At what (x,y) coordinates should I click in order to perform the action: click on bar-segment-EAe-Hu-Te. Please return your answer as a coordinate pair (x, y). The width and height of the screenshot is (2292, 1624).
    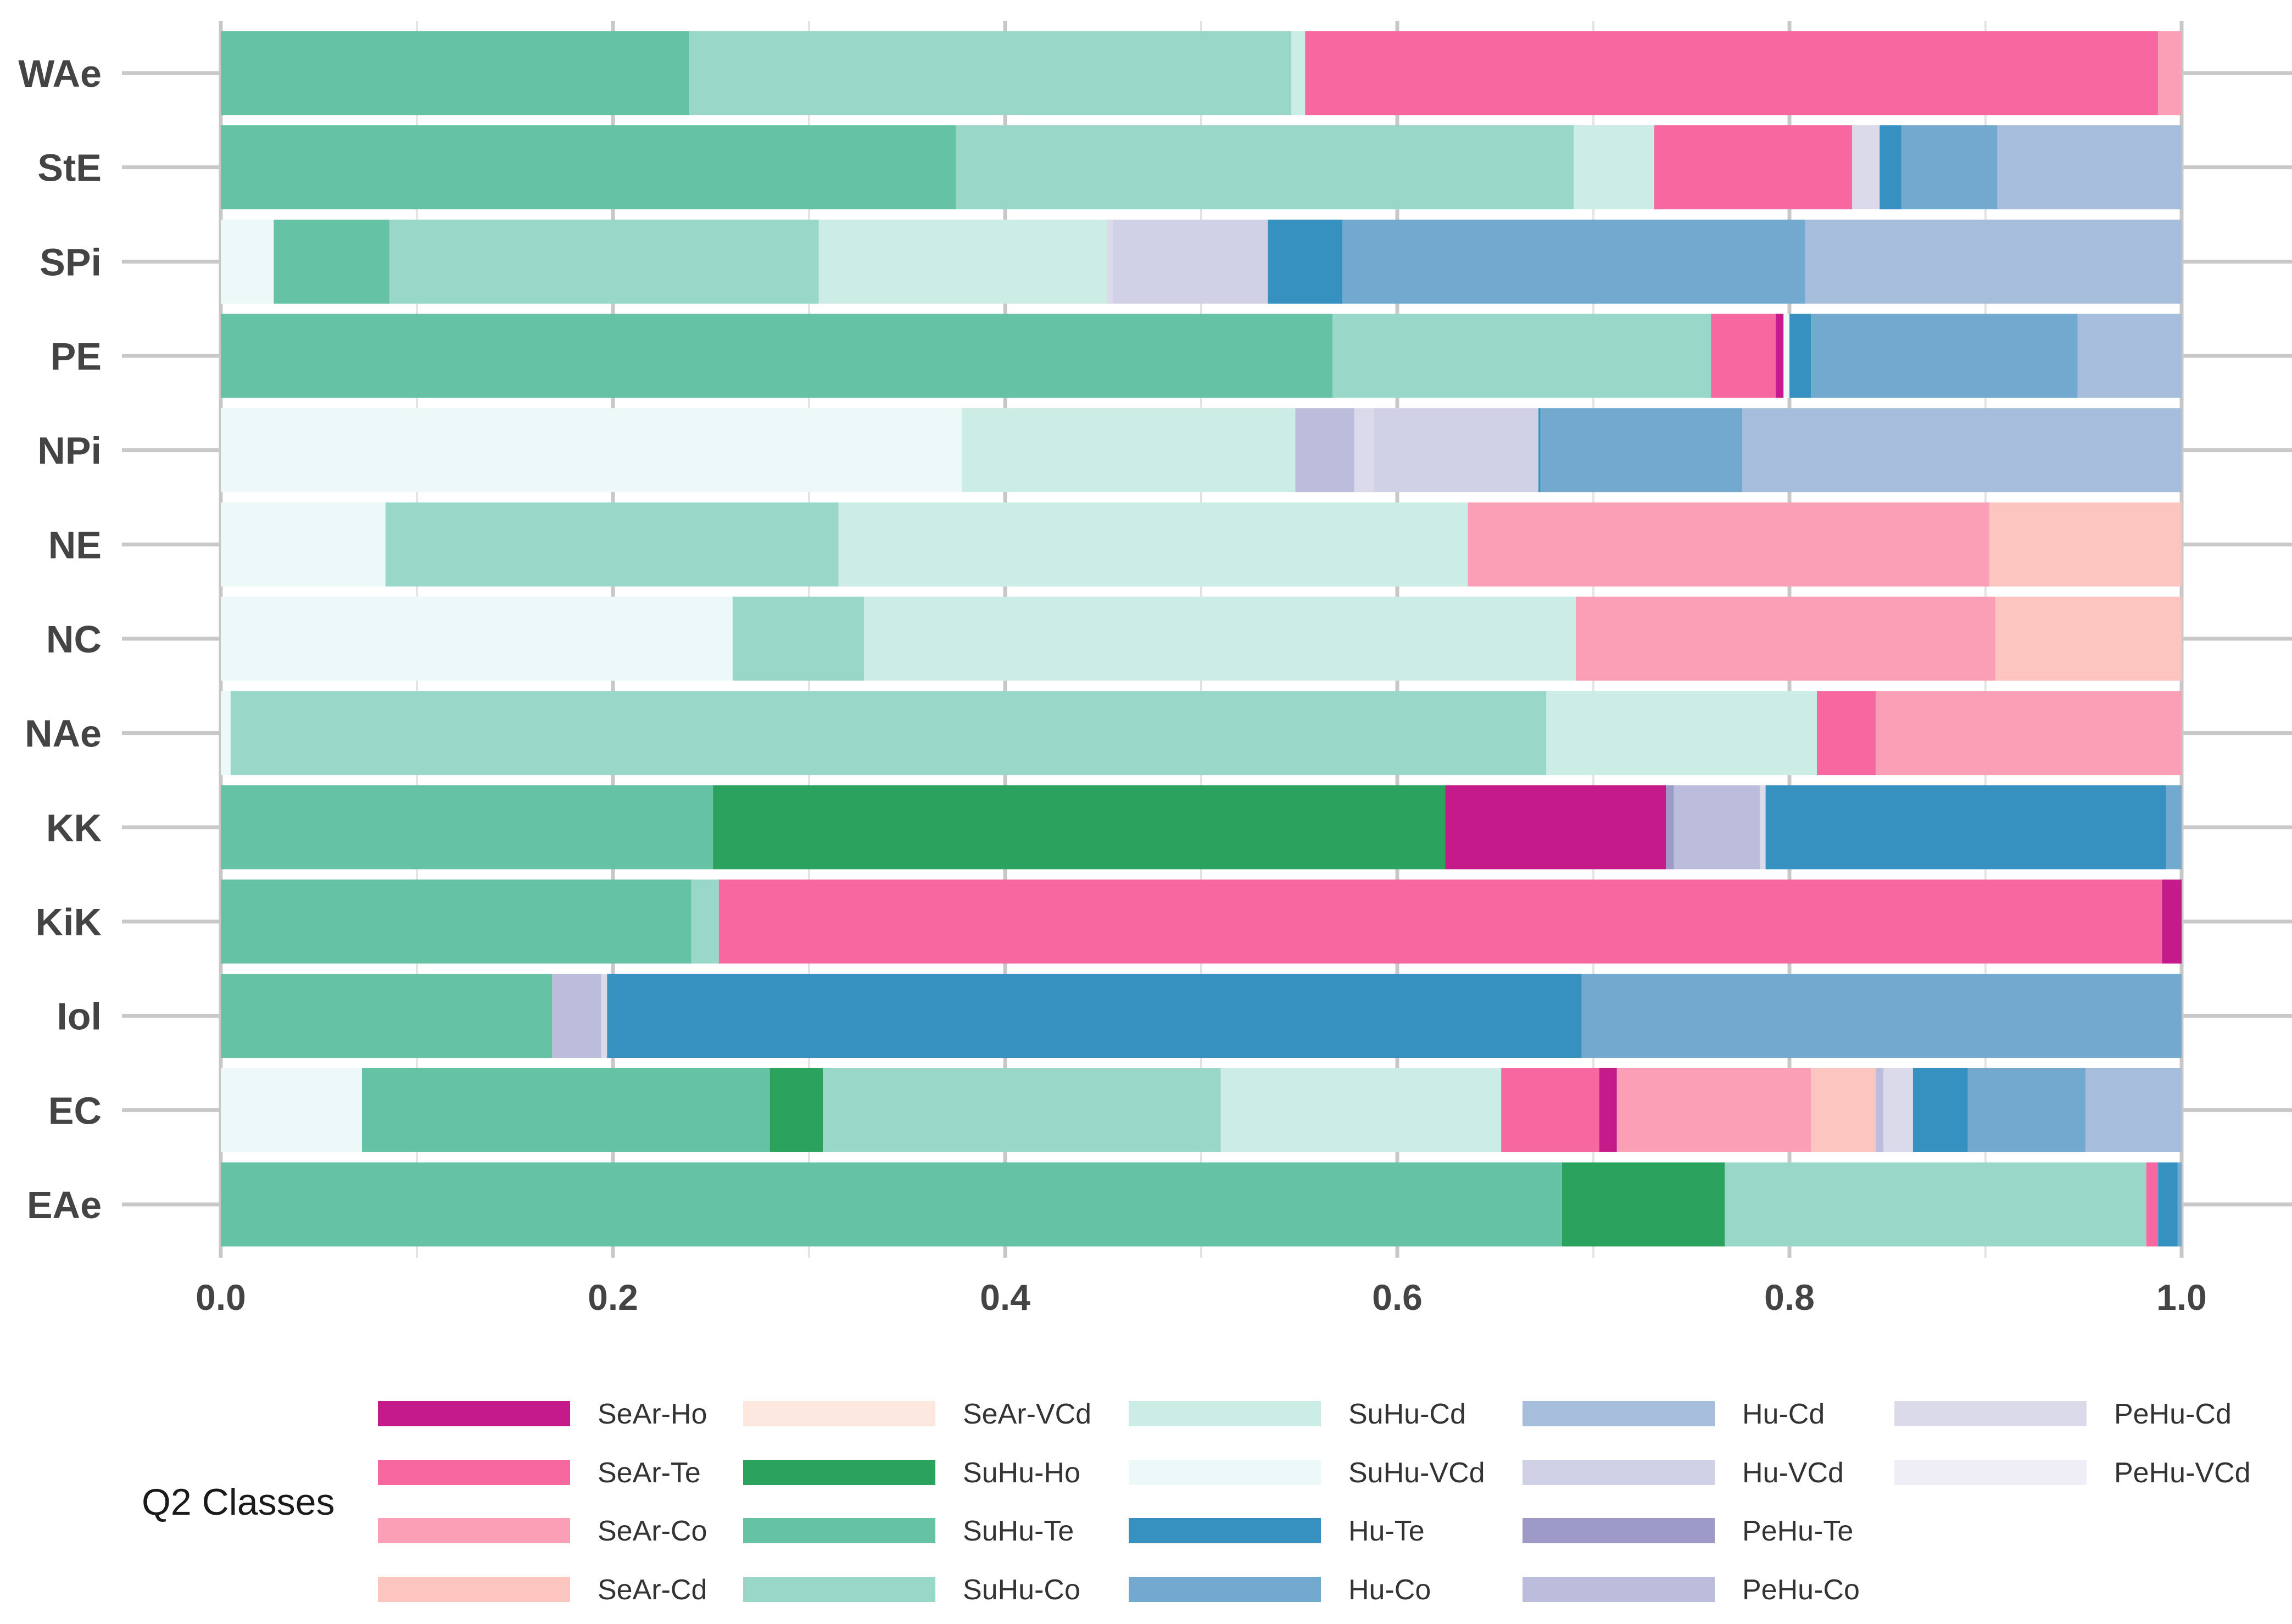
    Looking at the image, I should click on (2168, 1204).